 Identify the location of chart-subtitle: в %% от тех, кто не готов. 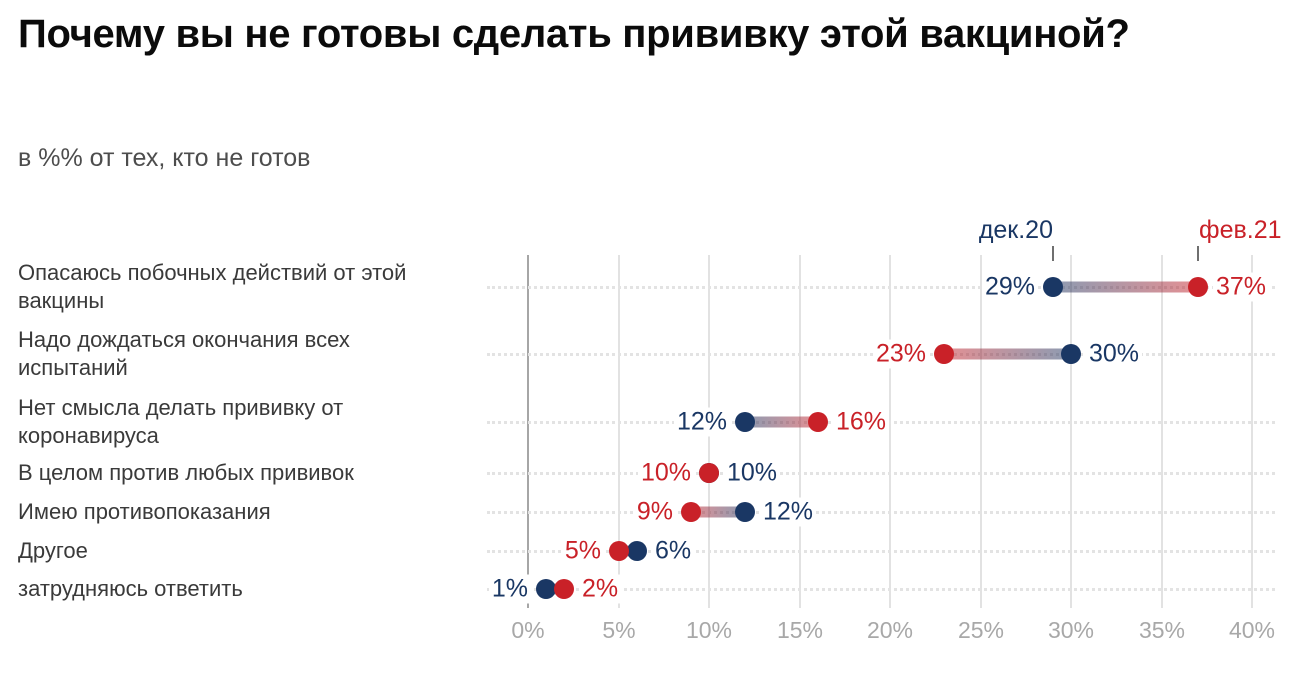
(164, 158).